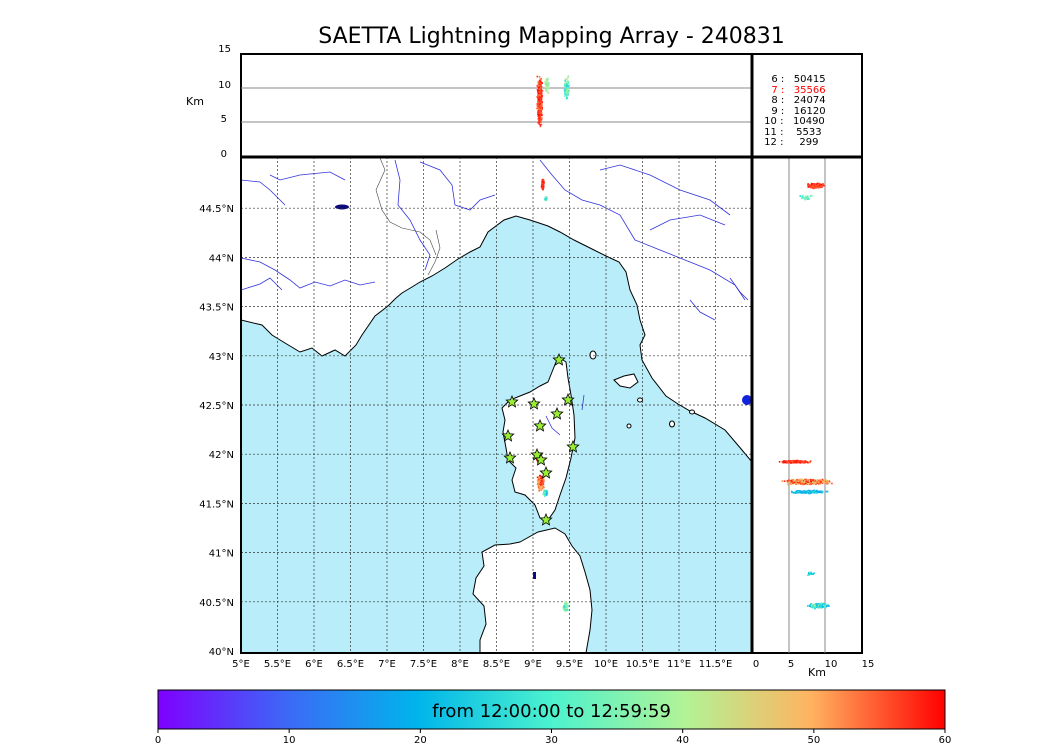 The width and height of the screenshot is (1050, 750). I want to click on side-tick: 0, so click(756, 664).